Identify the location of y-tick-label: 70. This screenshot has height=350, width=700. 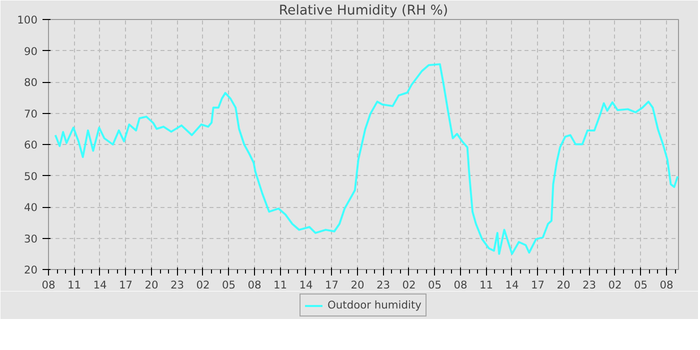
(31, 113).